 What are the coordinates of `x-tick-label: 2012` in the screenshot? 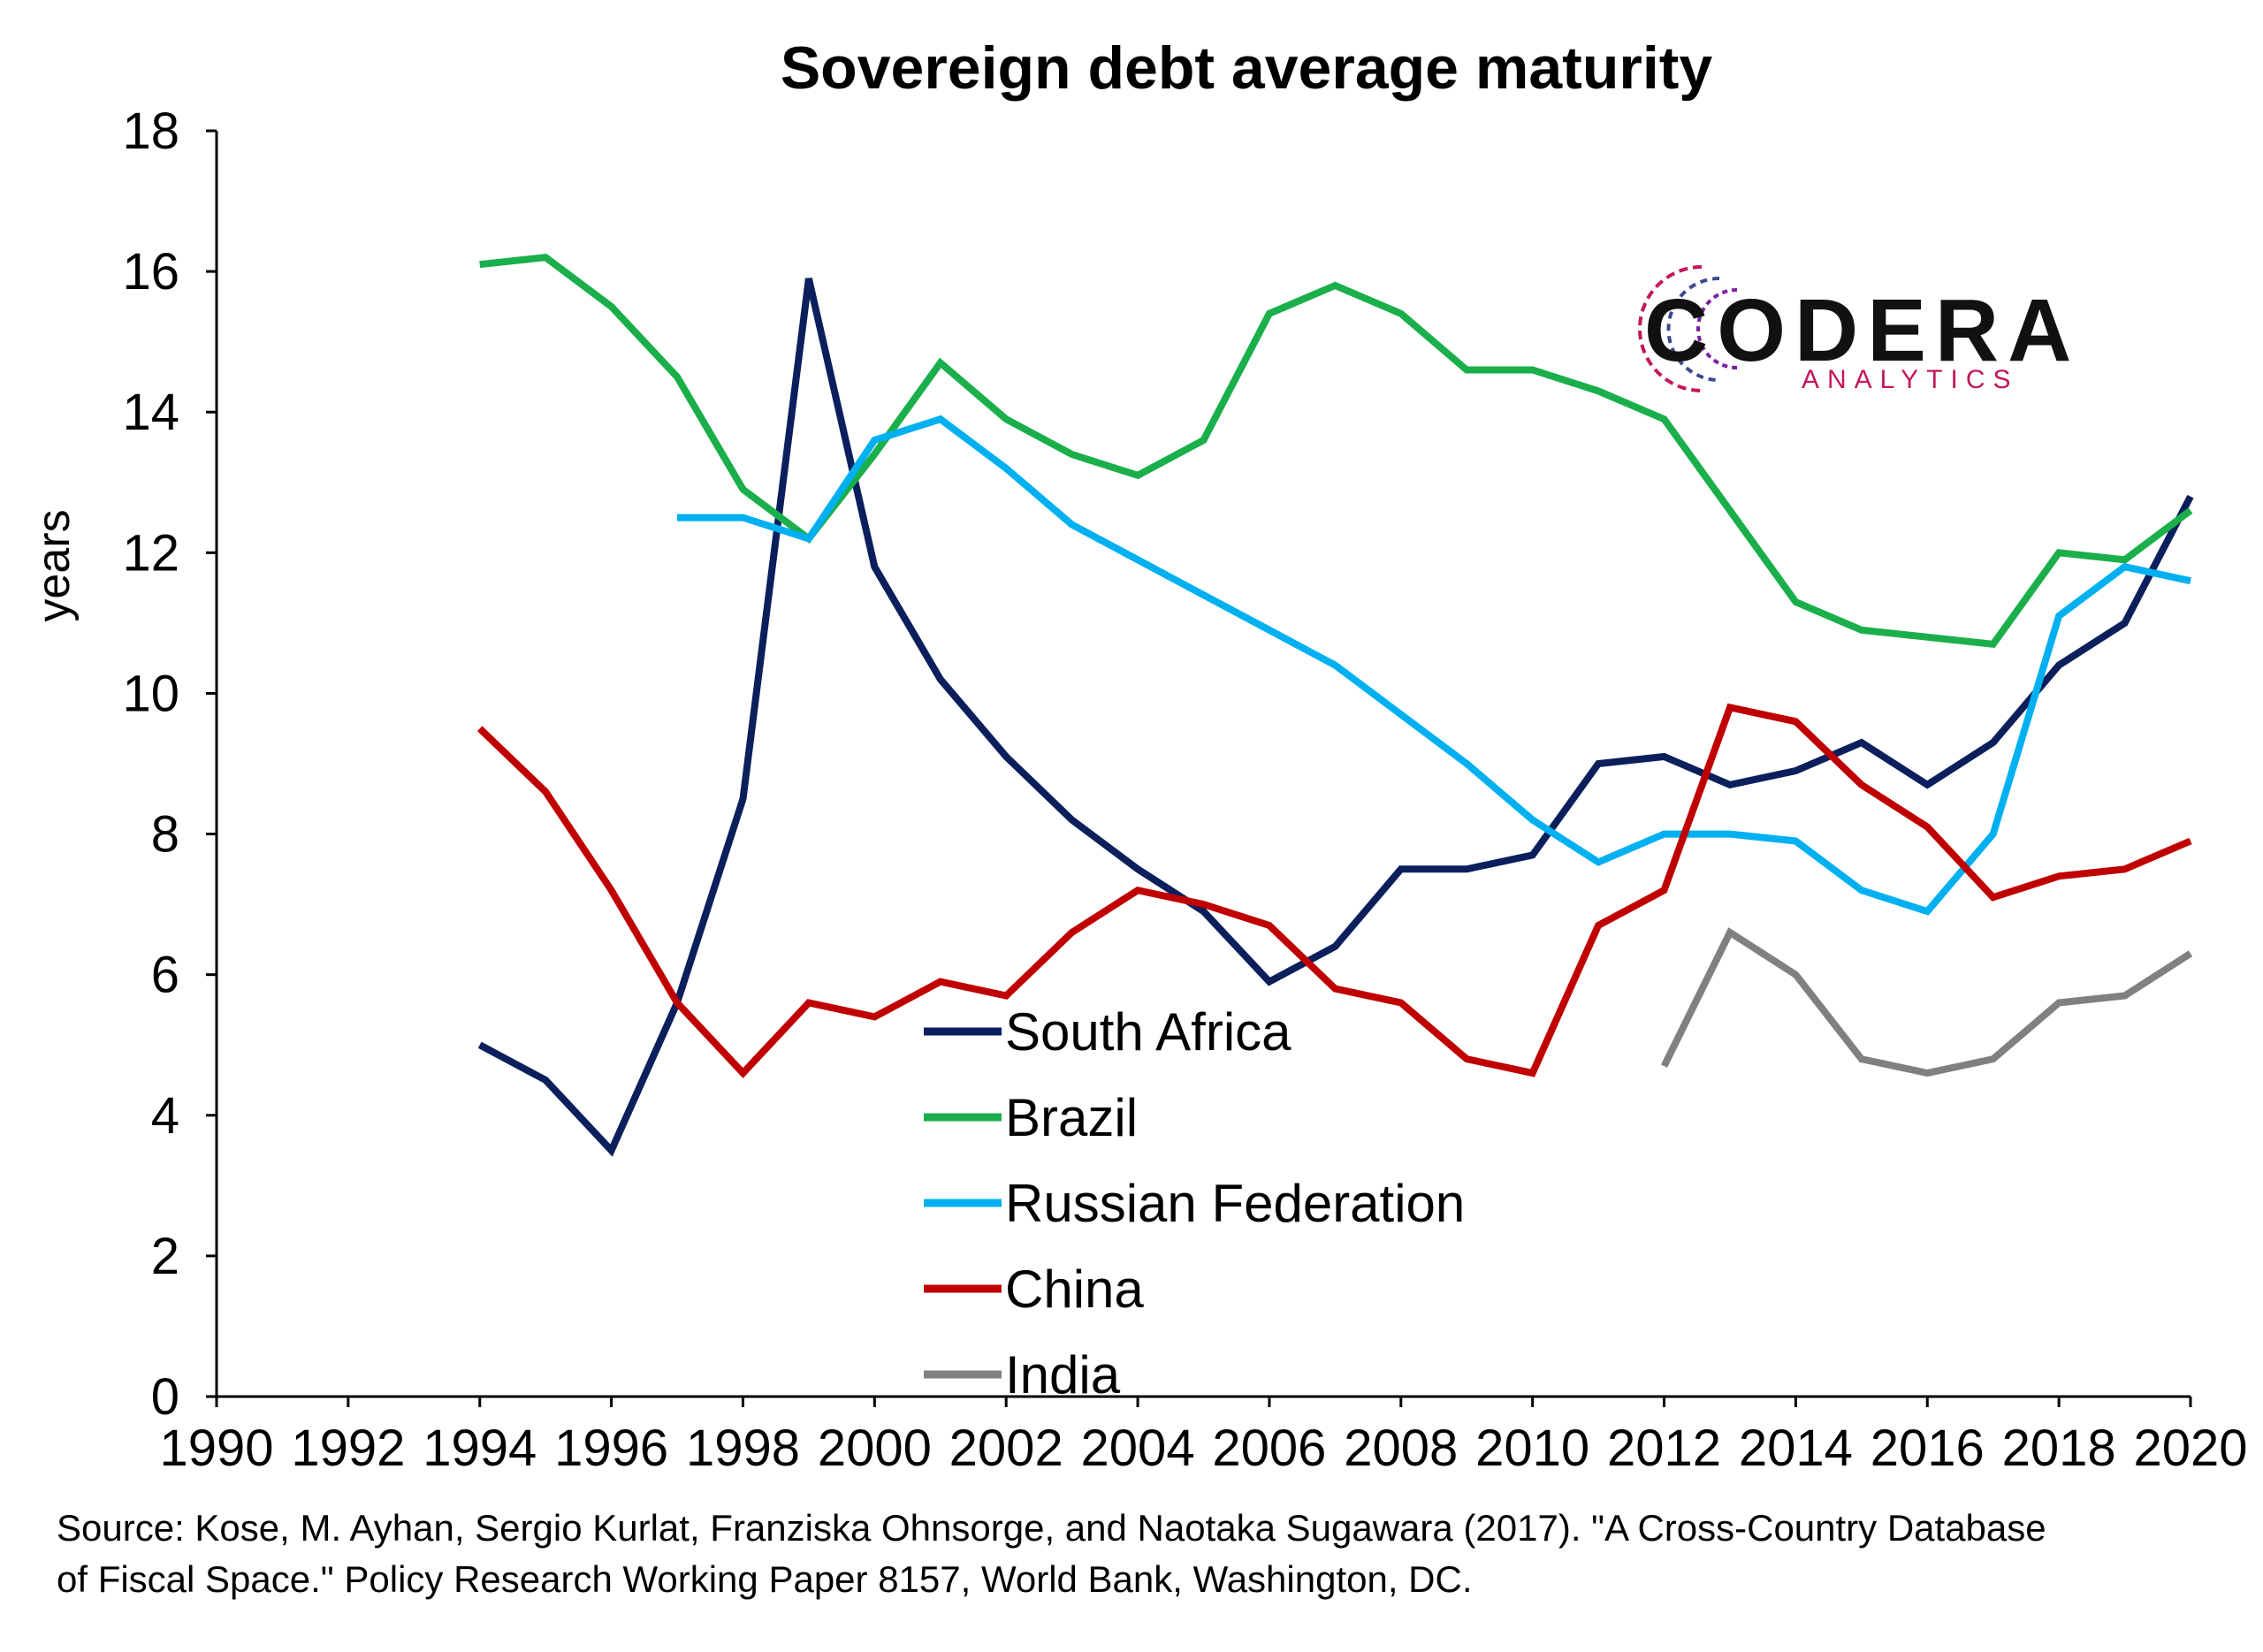 It's located at (1664, 1449).